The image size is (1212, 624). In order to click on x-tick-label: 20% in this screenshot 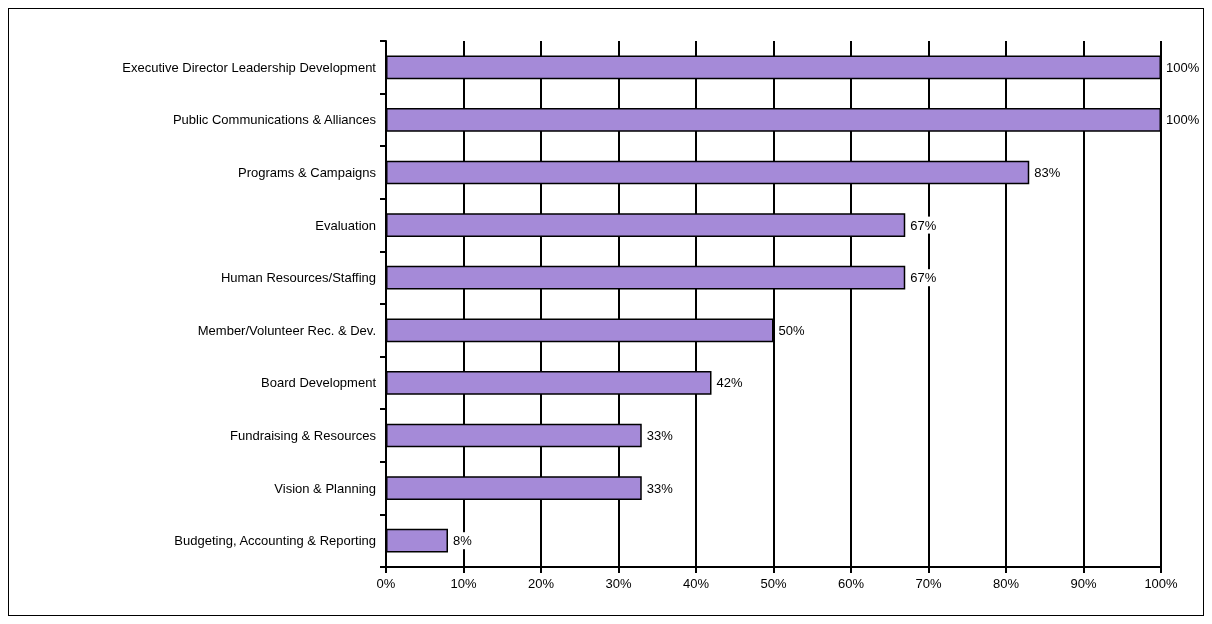, I will do `click(541, 583)`.